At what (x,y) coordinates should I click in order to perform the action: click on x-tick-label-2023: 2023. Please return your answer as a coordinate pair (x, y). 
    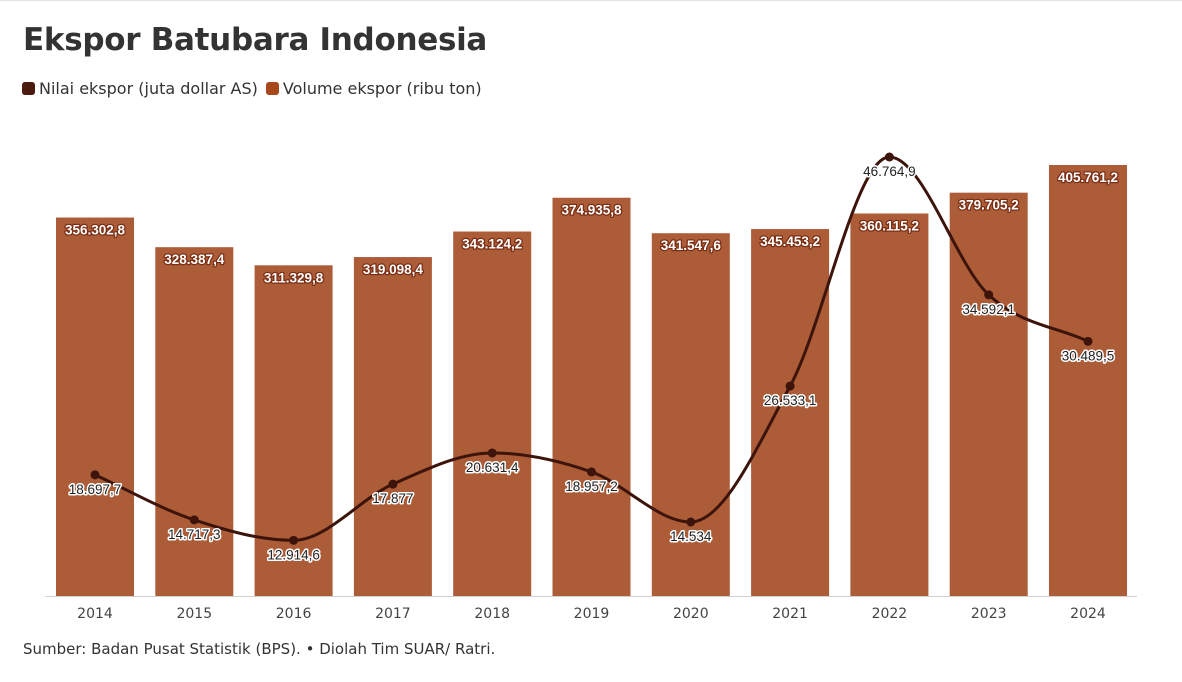
    Looking at the image, I should click on (989, 614).